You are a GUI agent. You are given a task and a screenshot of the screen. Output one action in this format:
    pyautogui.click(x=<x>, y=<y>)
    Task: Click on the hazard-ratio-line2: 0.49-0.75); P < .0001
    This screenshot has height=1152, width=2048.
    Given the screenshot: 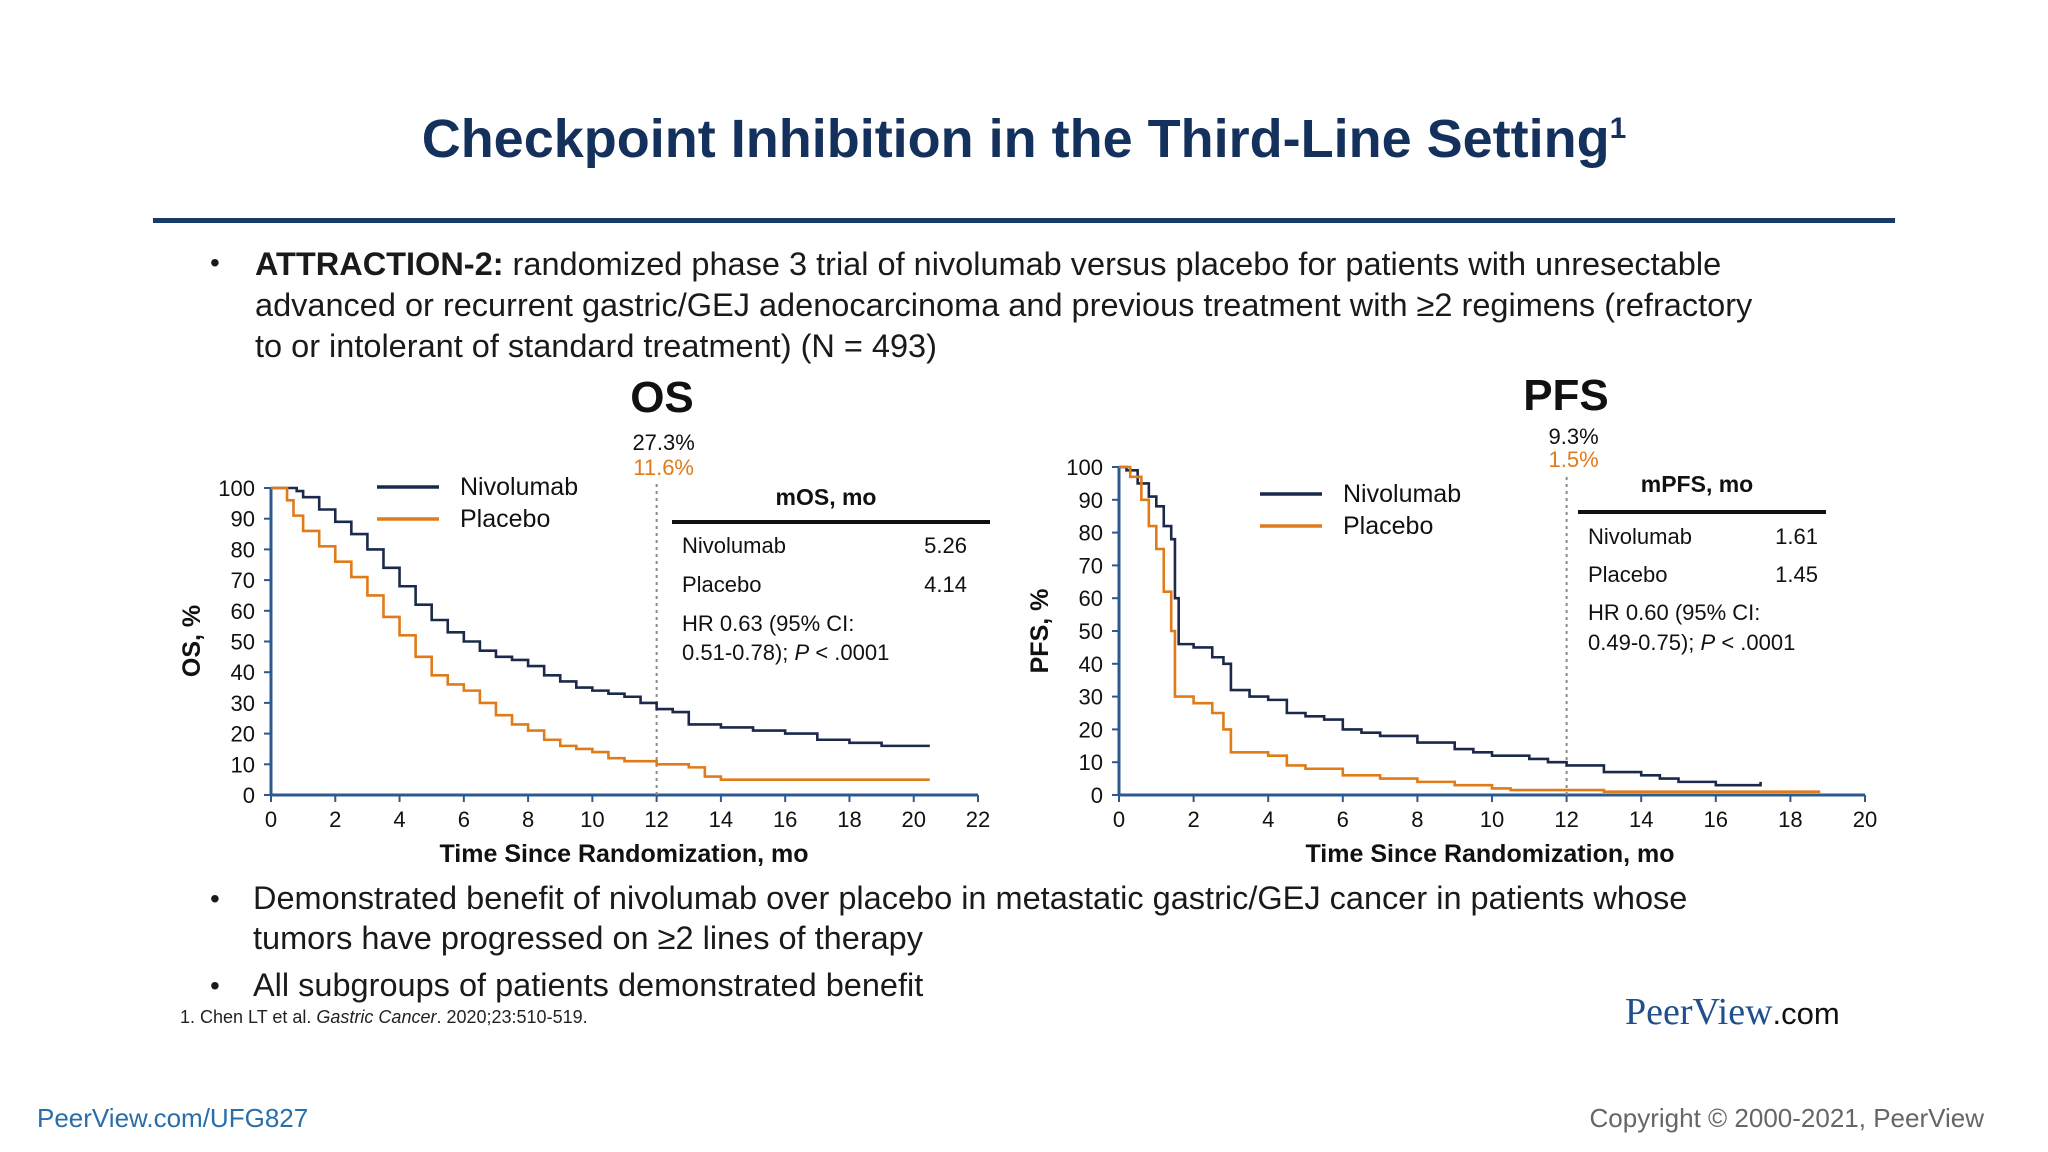 What is the action you would take?
    pyautogui.click(x=1691, y=642)
    